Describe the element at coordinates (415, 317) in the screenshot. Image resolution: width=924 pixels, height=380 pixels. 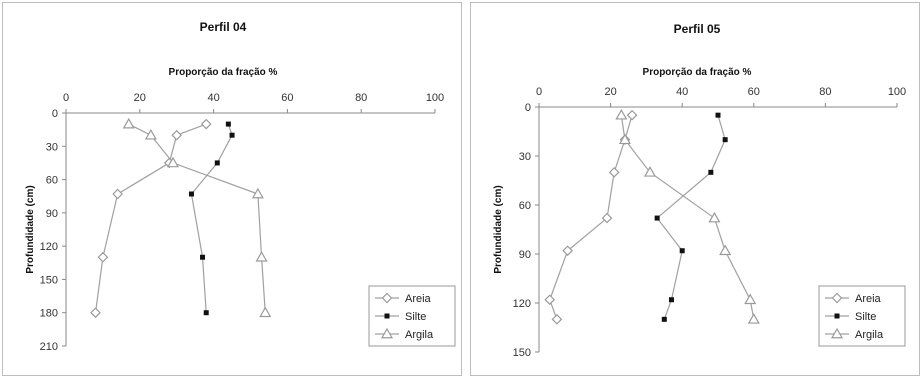
I see `c0-legend-label-silte: Silte` at that location.